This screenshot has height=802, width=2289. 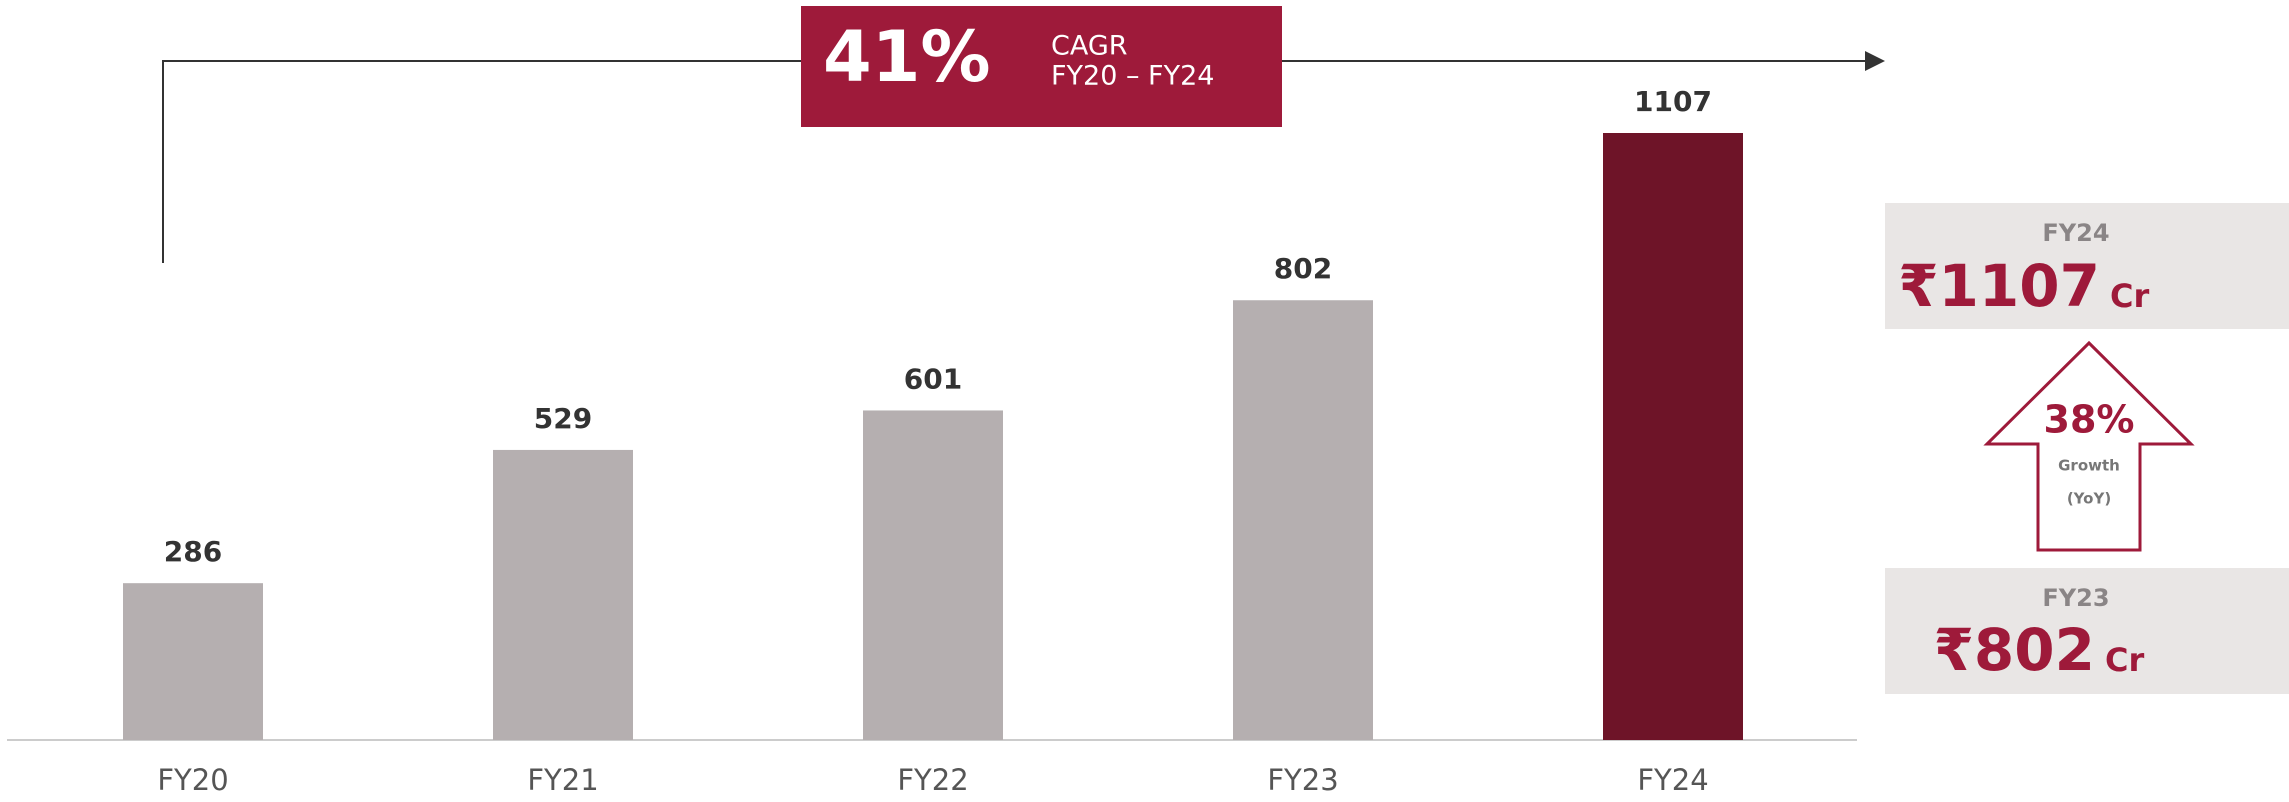 I want to click on x-tick-label: FY23, so click(x=1302, y=780).